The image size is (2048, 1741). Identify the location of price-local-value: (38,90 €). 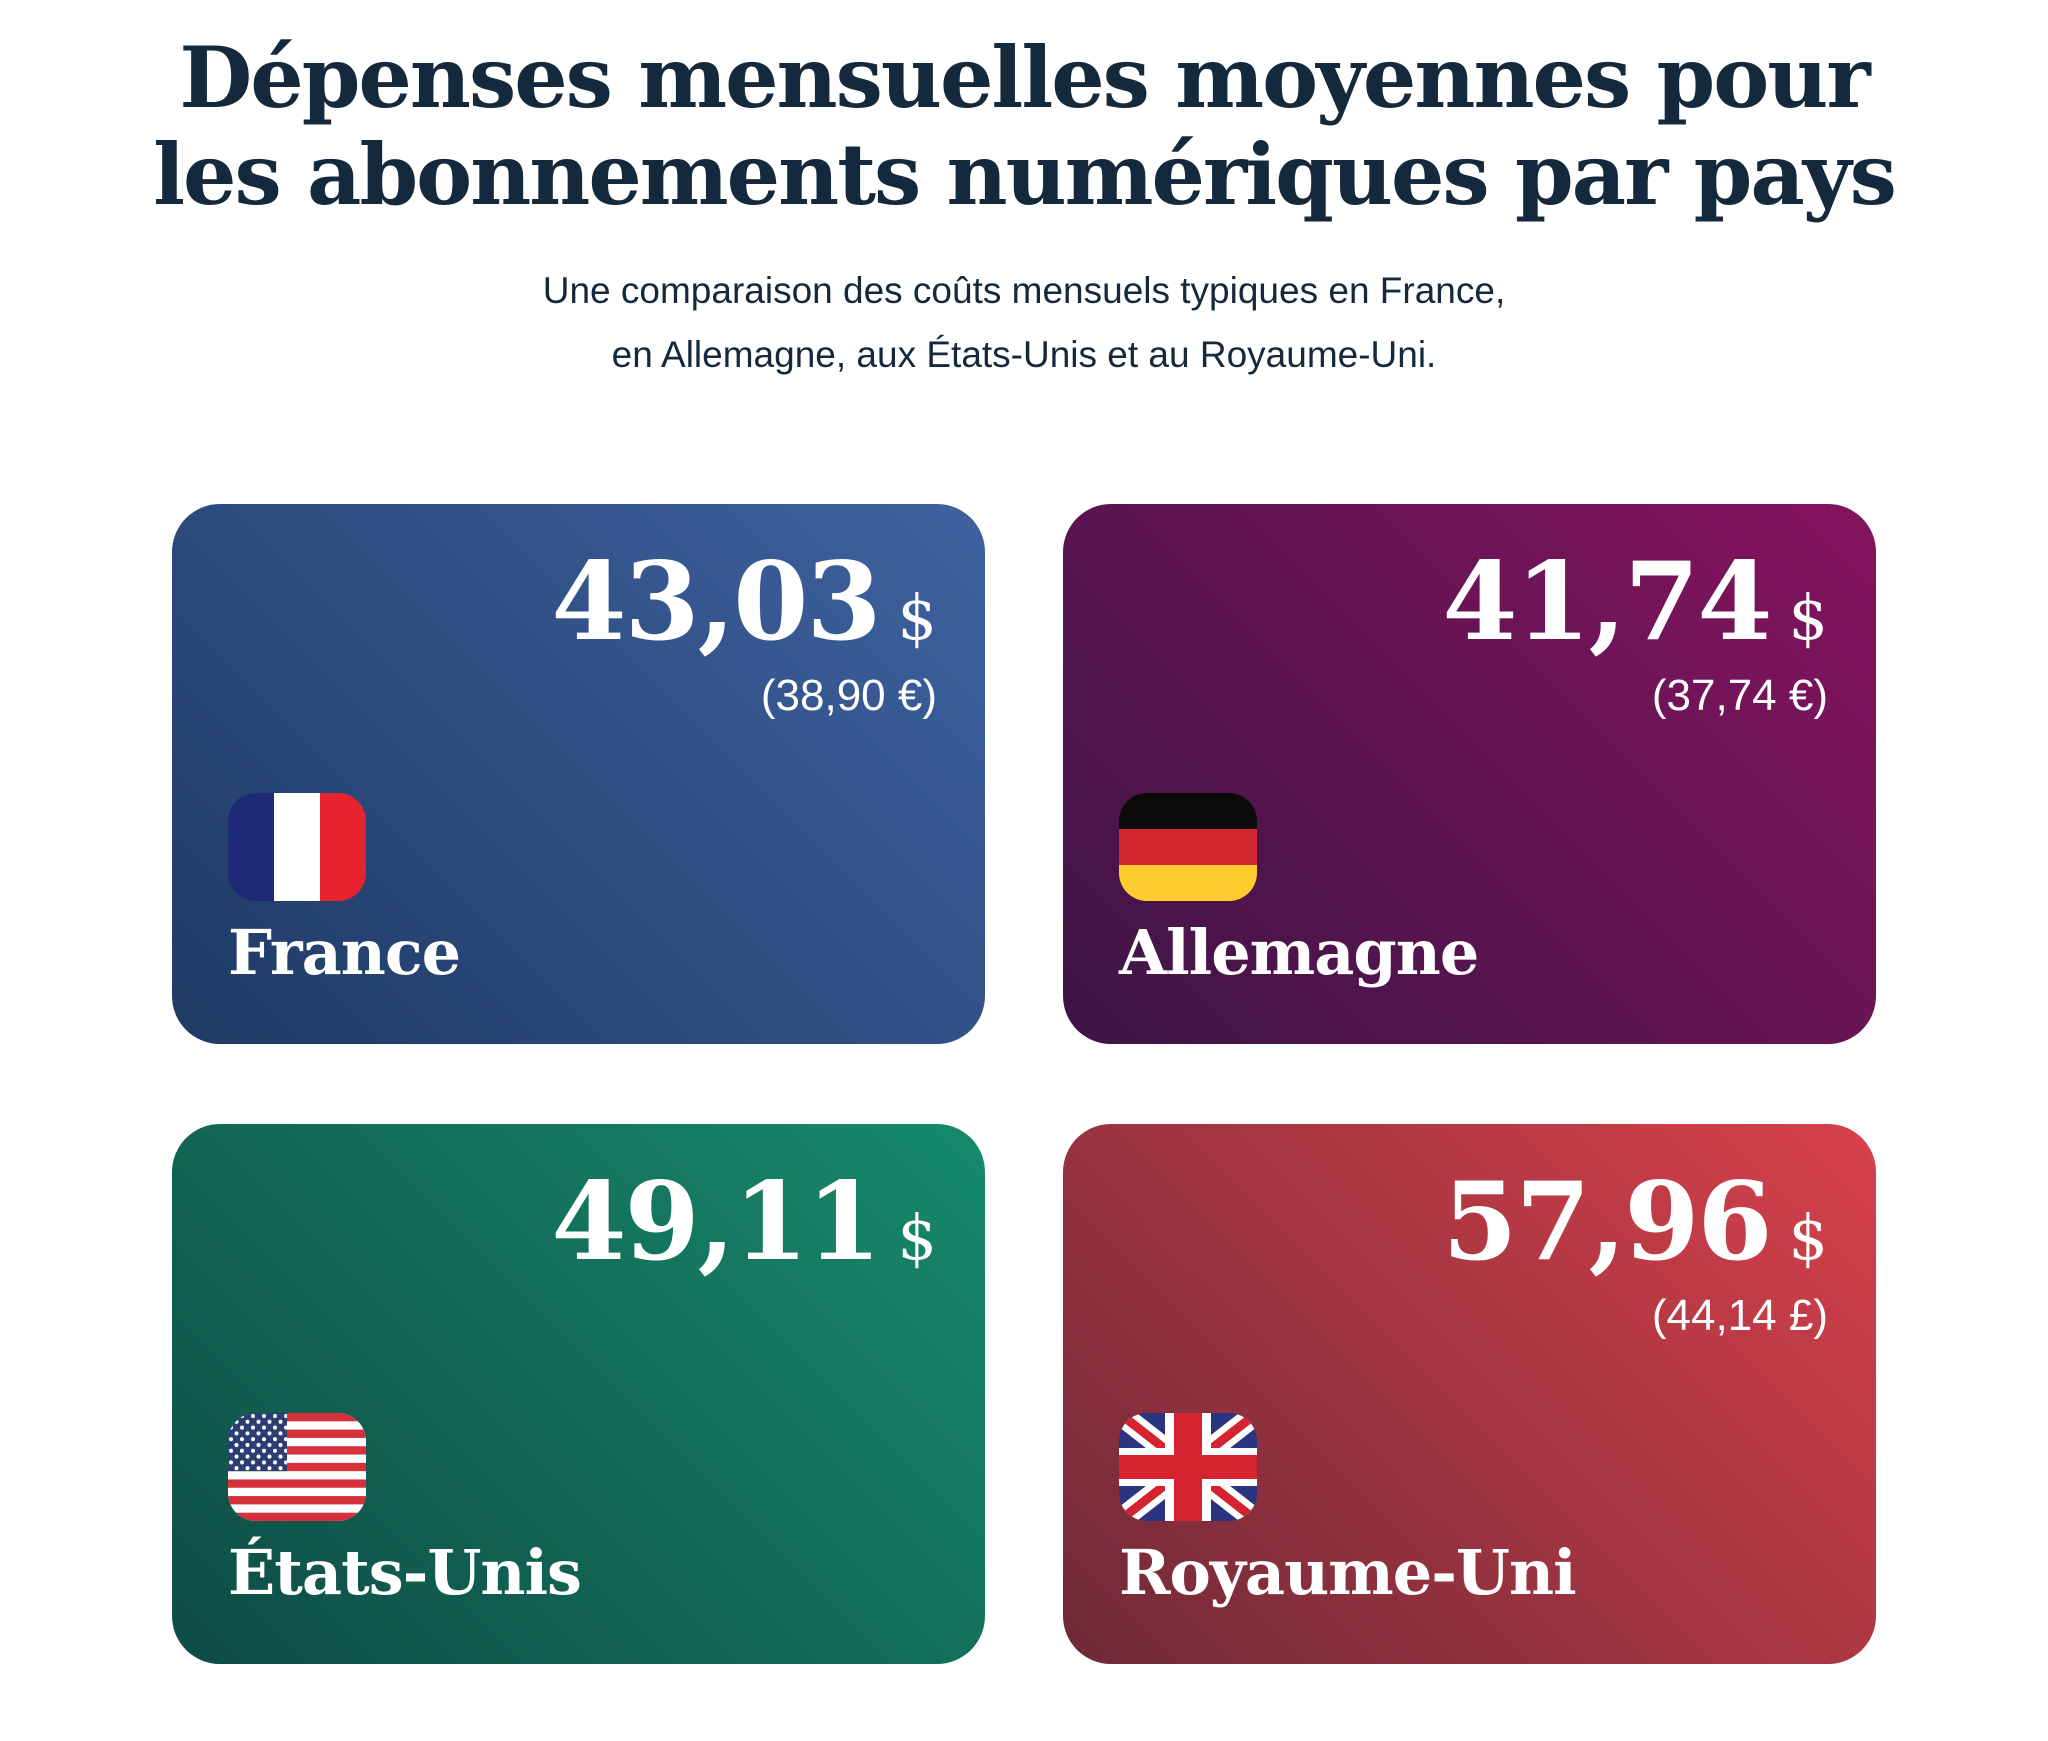
(848, 696).